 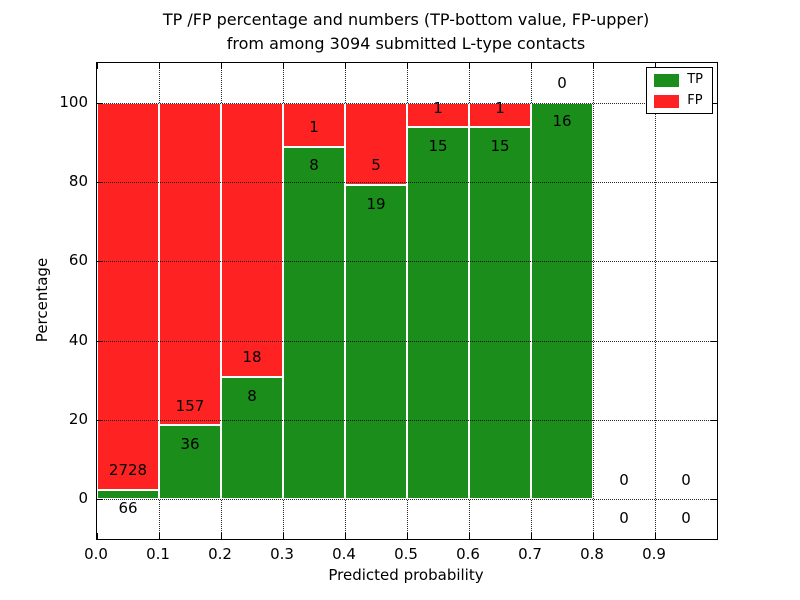 I want to click on tp-count-label-0.6: 15, so click(x=500, y=145).